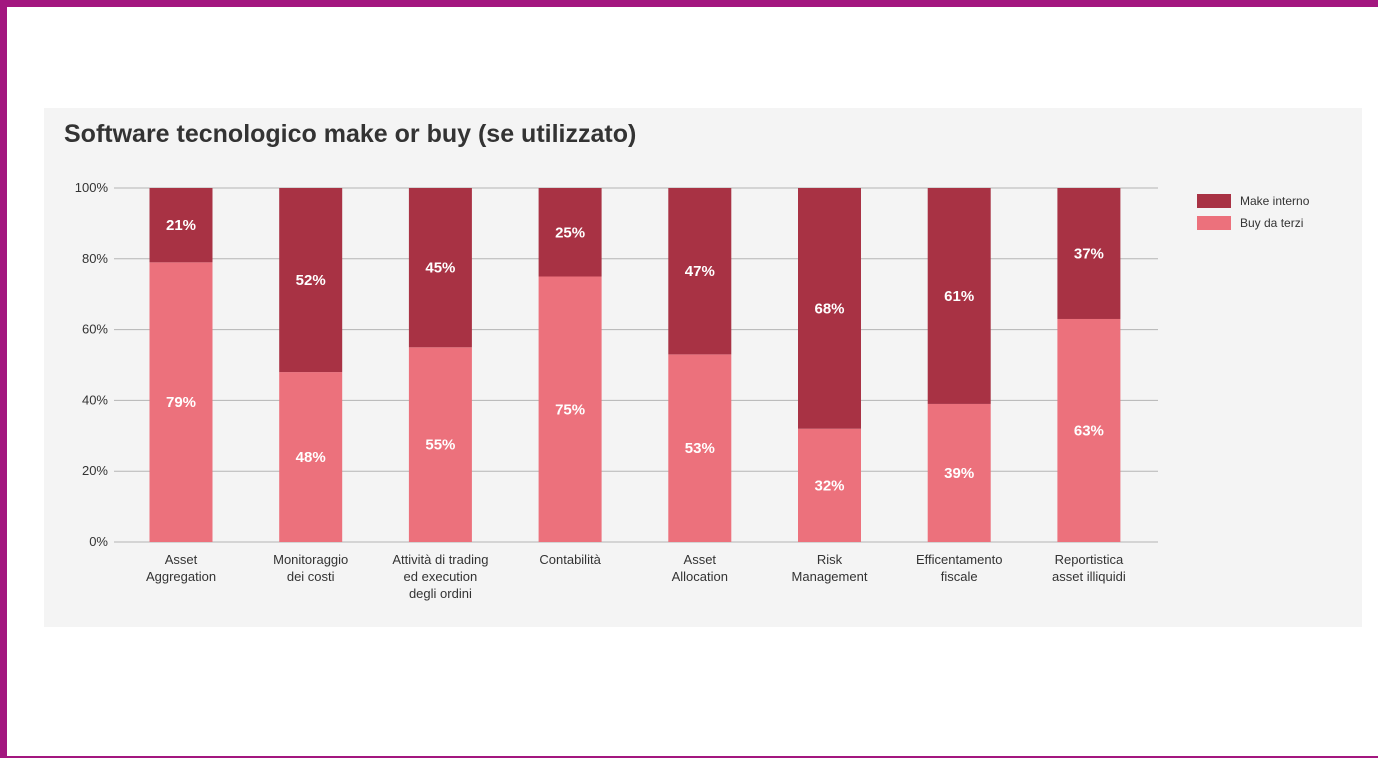 This screenshot has width=1378, height=758. Describe the element at coordinates (95, 329) in the screenshot. I see `y-tick-label: 60%` at that location.